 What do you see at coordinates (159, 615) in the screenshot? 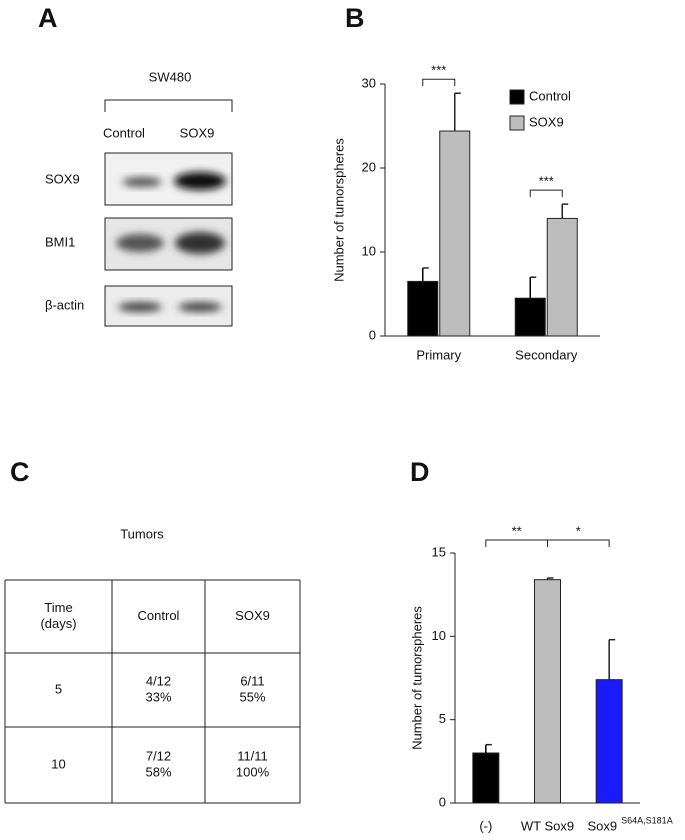
I see `table-cell: Control` at bounding box center [159, 615].